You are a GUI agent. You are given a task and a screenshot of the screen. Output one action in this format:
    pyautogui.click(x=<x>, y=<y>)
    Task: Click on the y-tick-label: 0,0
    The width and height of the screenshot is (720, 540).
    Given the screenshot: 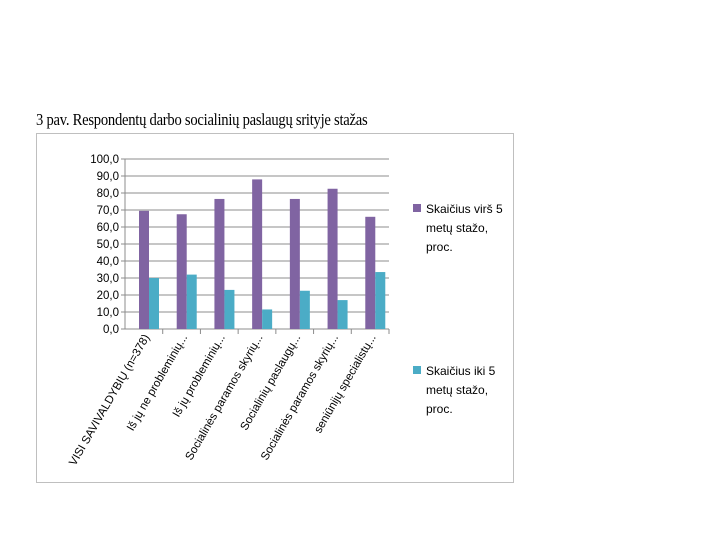 What is the action you would take?
    pyautogui.click(x=111, y=330)
    